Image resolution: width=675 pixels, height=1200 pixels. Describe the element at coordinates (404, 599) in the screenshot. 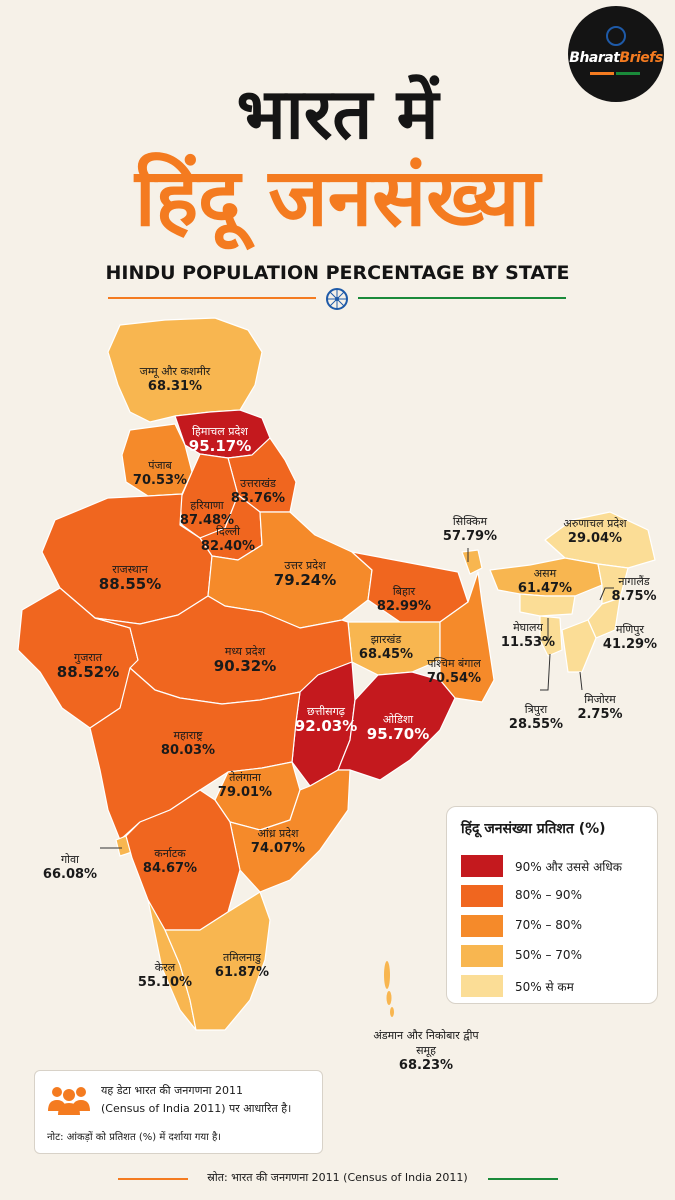

I see `state-label-br: बिहार 82.99%` at that location.